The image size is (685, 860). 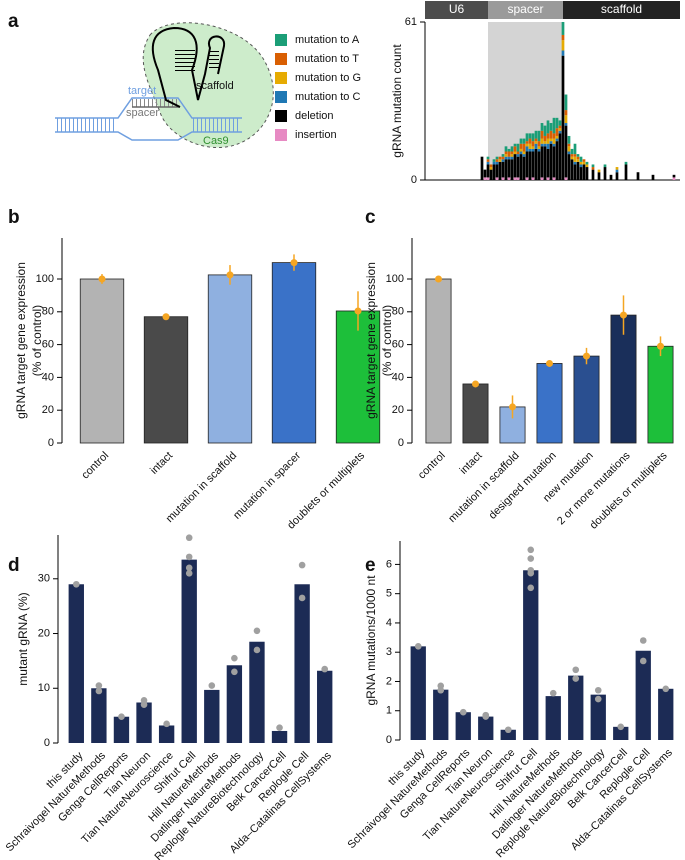 I want to click on y-tick-label: 4, so click(x=389, y=623).